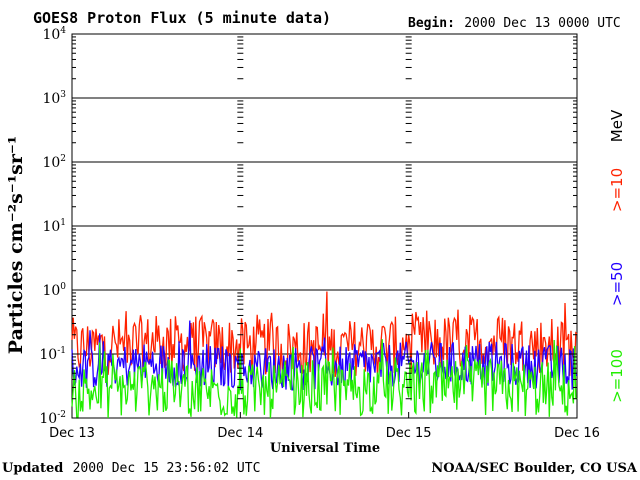 The width and height of the screenshot is (640, 480). I want to click on footer-updated: Updated 2000 Dec 15 23:56:02 UTC, so click(131, 468).